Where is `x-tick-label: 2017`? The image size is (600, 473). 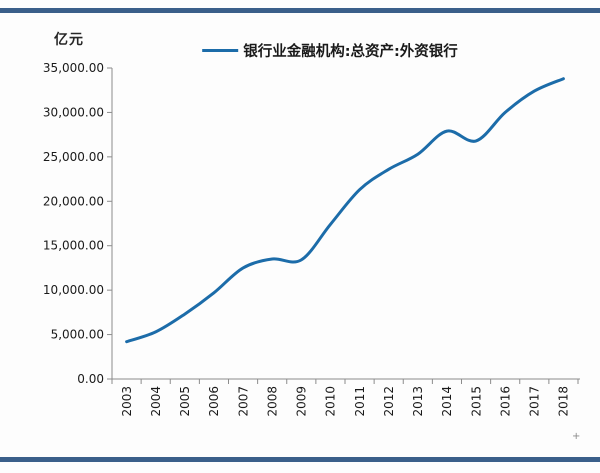 x-tick-label: 2017 is located at coordinates (535, 401).